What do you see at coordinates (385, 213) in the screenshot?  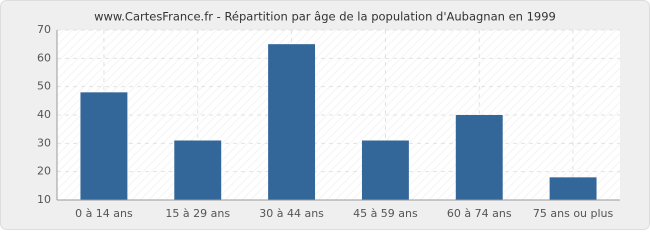 I see `x-tick-label: 45 à 59 ans` at bounding box center [385, 213].